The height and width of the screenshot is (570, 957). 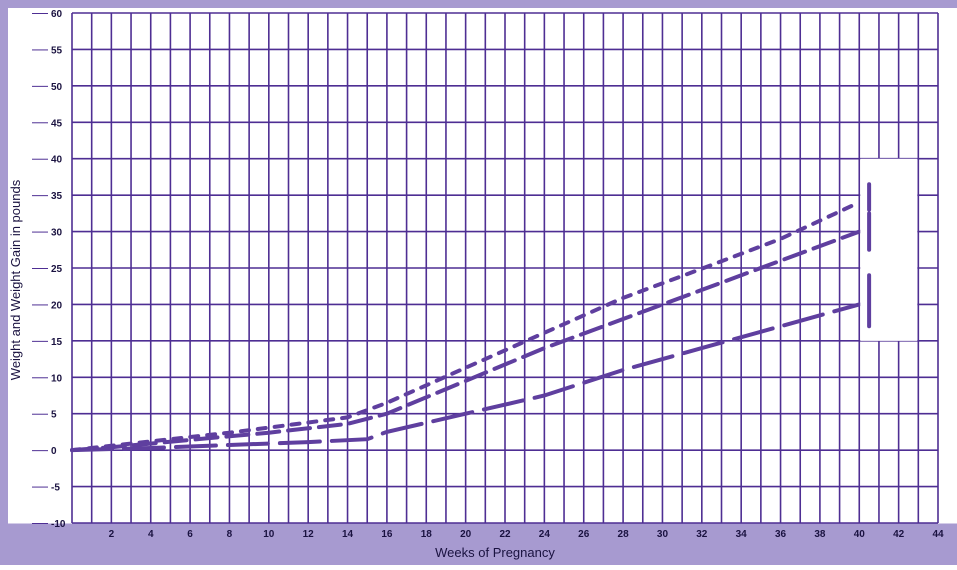 What do you see at coordinates (348, 534) in the screenshot?
I see `x-tick-label: 14` at bounding box center [348, 534].